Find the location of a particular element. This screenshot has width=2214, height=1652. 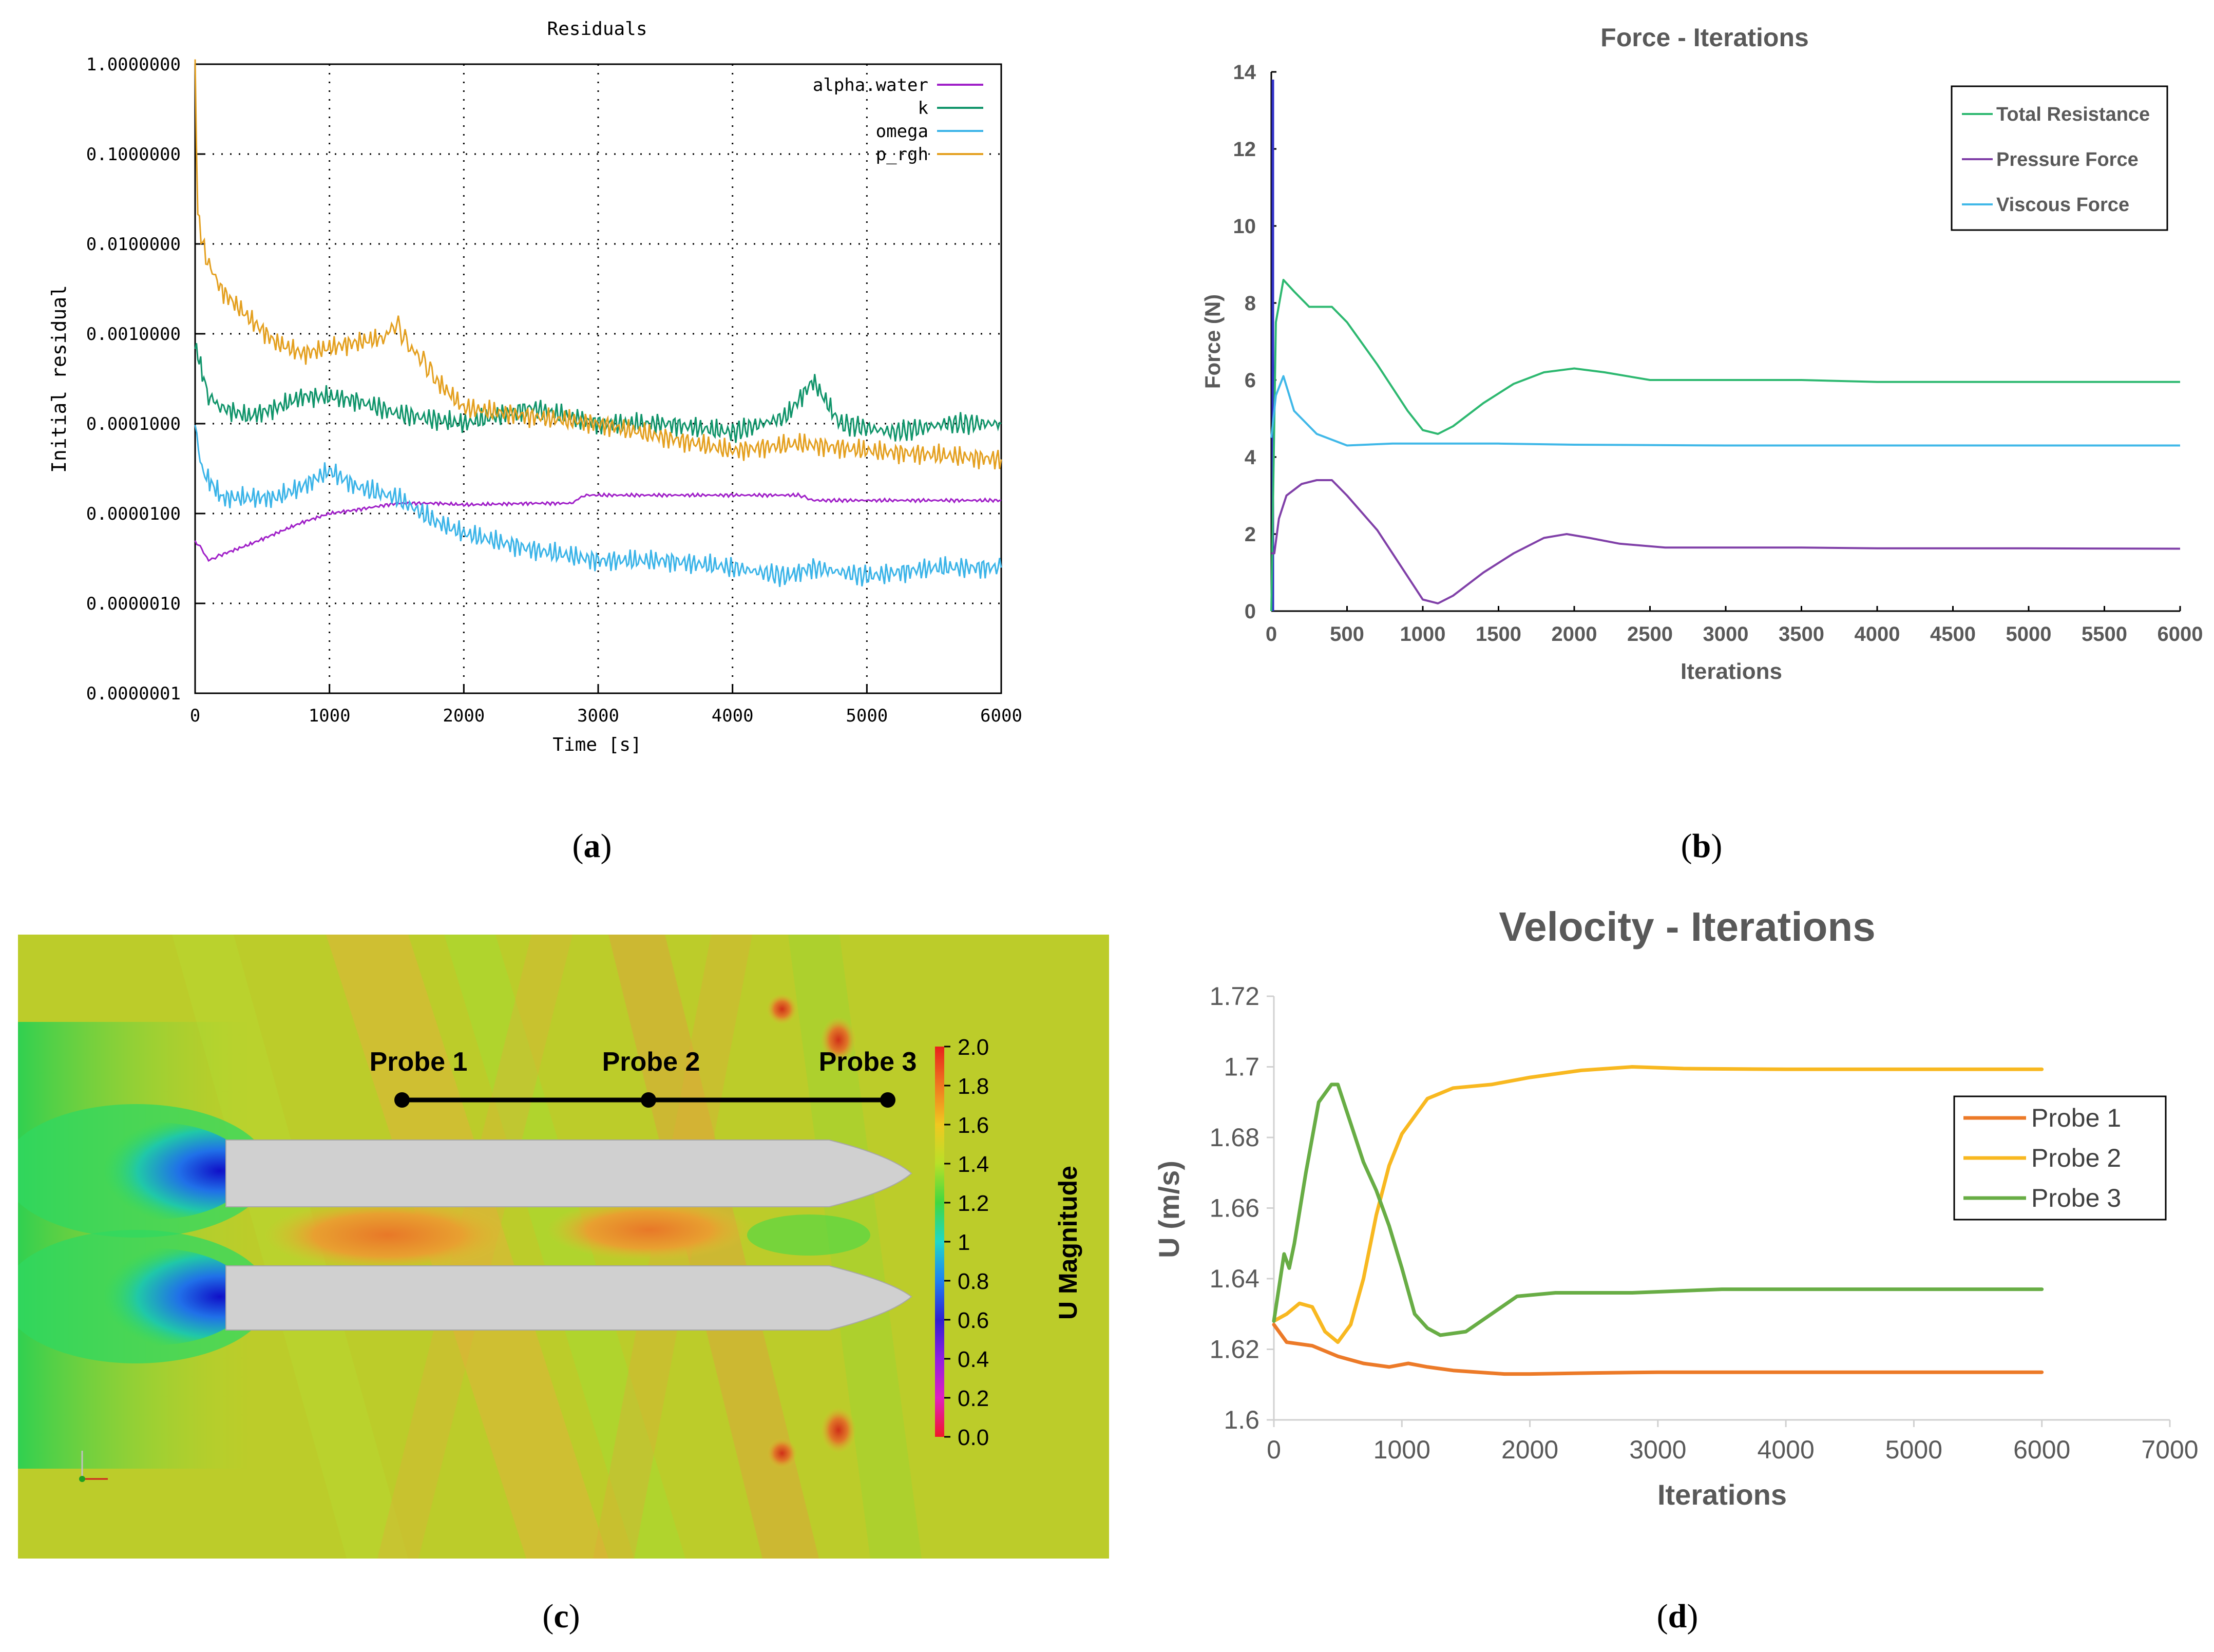

chart-a-xtick-label: 5000 is located at coordinates (867, 716).